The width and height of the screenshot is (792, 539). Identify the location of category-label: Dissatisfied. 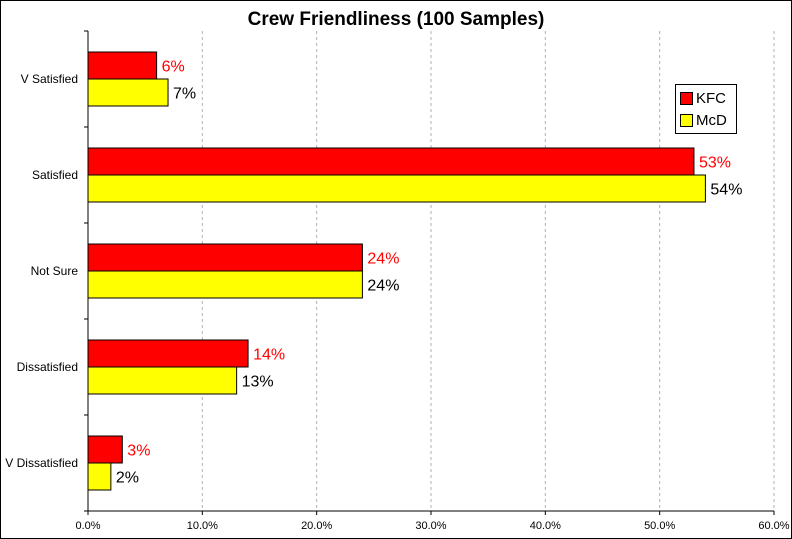
(47, 367).